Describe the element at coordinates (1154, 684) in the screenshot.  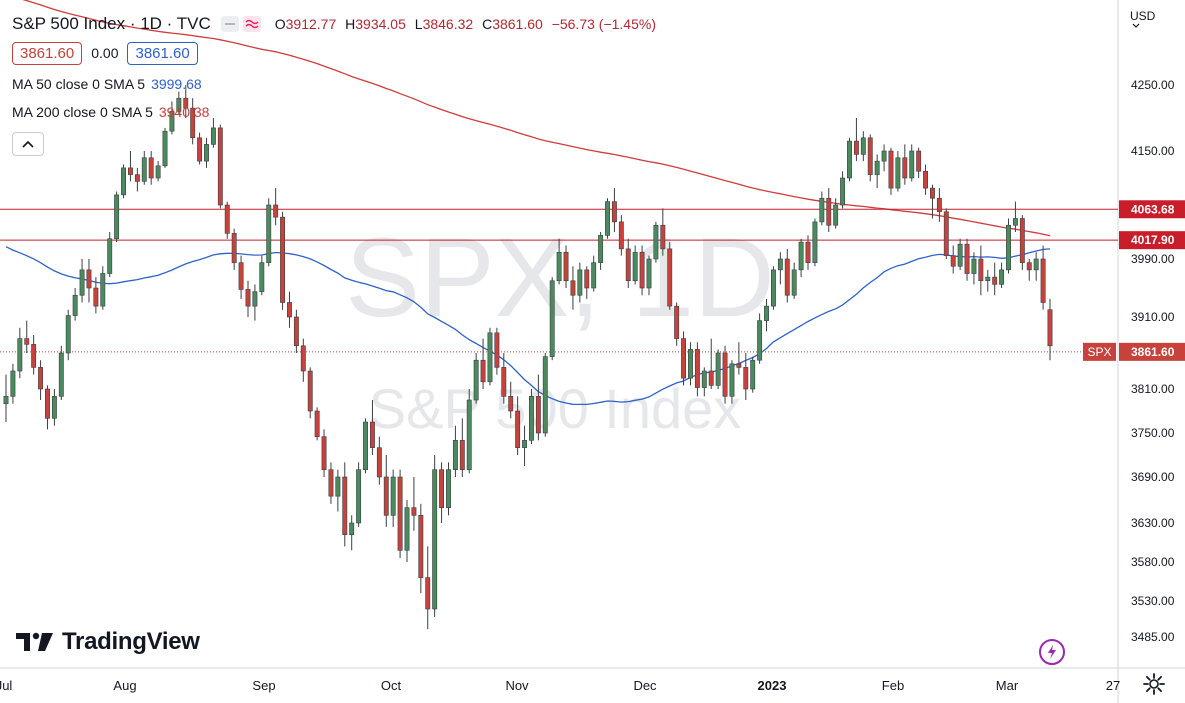
I see `gear-icon` at that location.